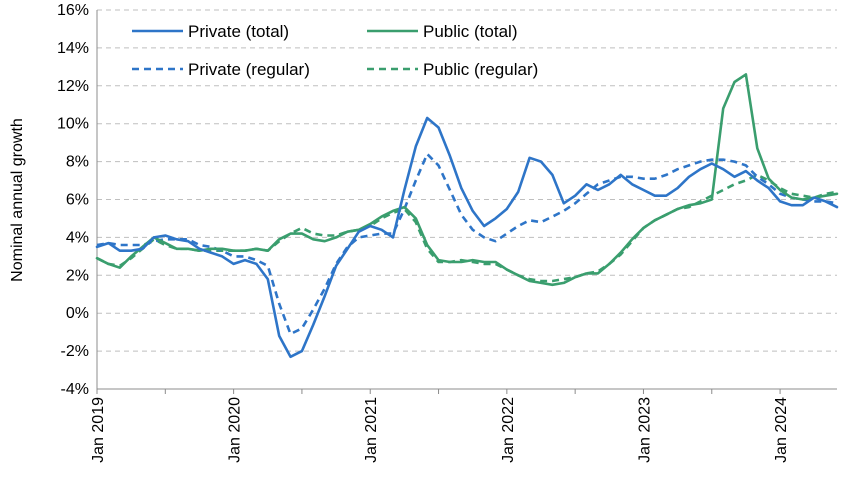 This screenshot has height=489, width=848. What do you see at coordinates (73, 124) in the screenshot?
I see `y-tick-label: 10%` at bounding box center [73, 124].